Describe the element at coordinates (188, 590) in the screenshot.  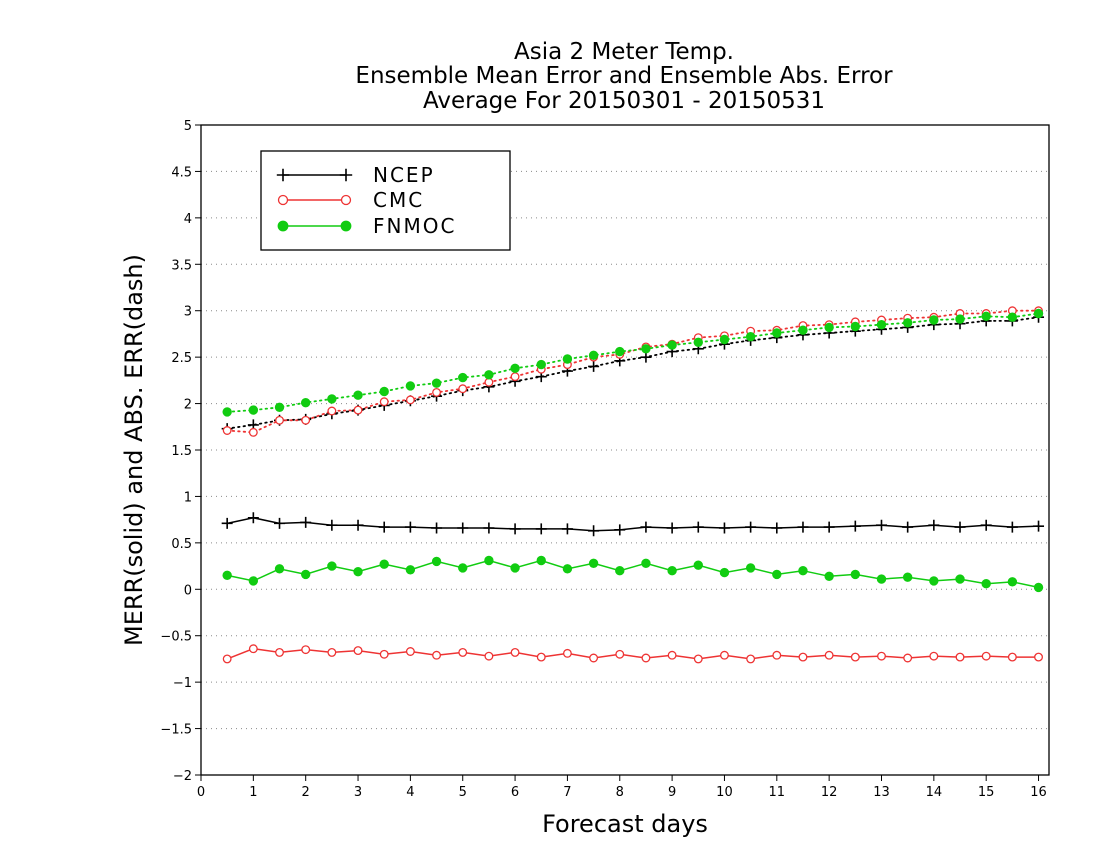
I see `y-tick-label: 0` at that location.